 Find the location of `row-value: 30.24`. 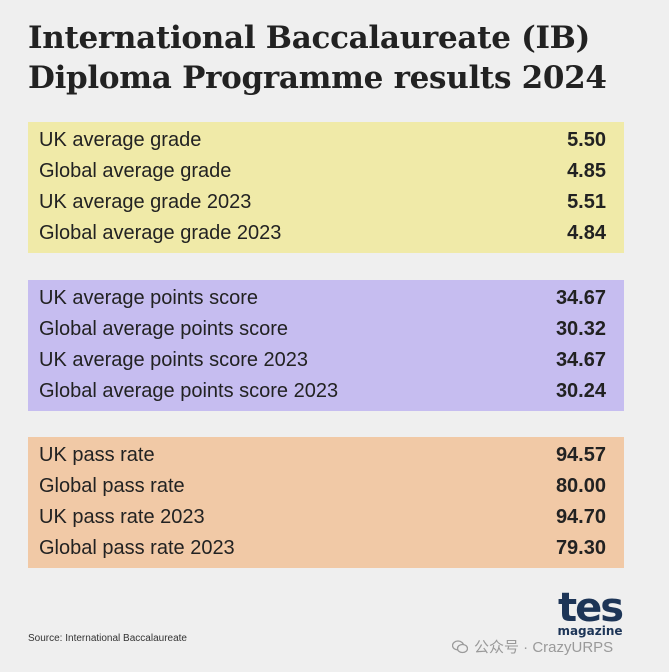

row-value: 30.24 is located at coordinates (580, 391).